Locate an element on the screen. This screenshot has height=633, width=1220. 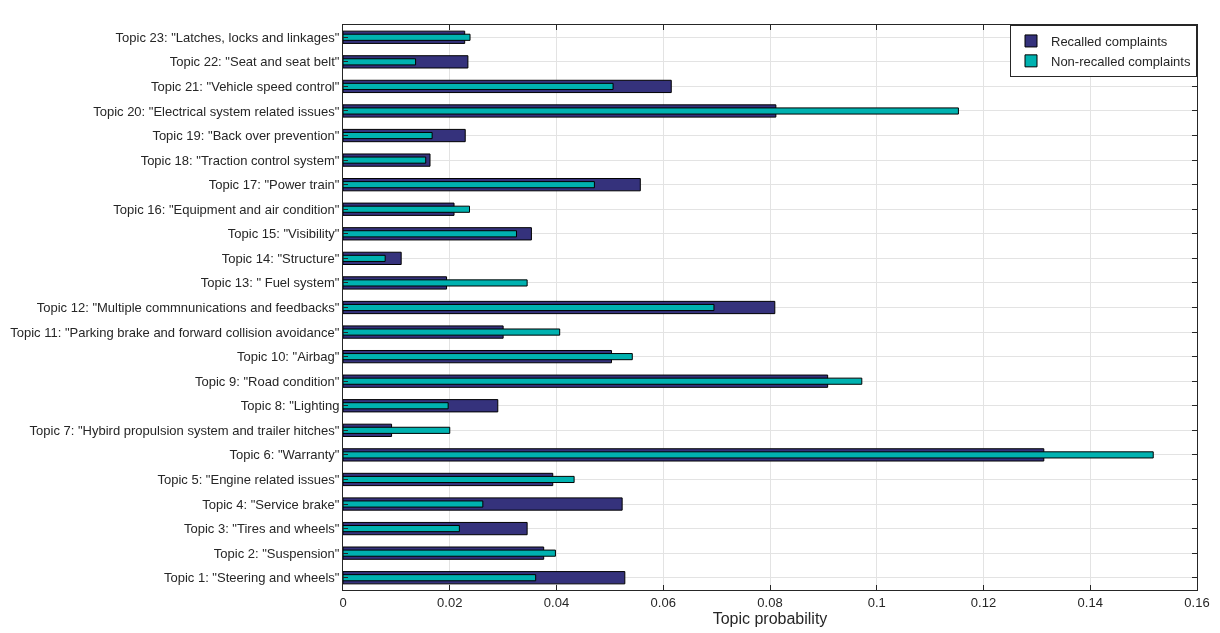
y-tick-label: Topic 16: "Equipment and air condition" is located at coordinates (226, 209).